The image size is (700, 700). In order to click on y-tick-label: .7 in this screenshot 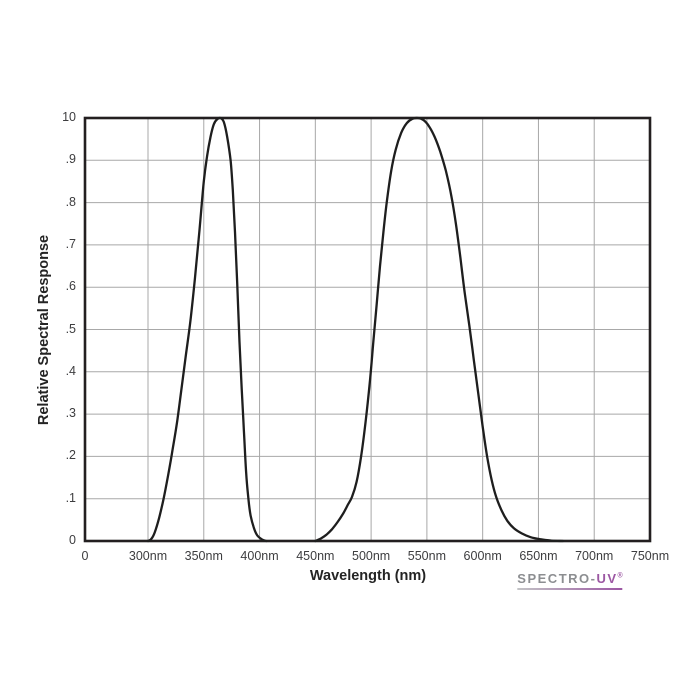, I will do `click(70, 243)`.